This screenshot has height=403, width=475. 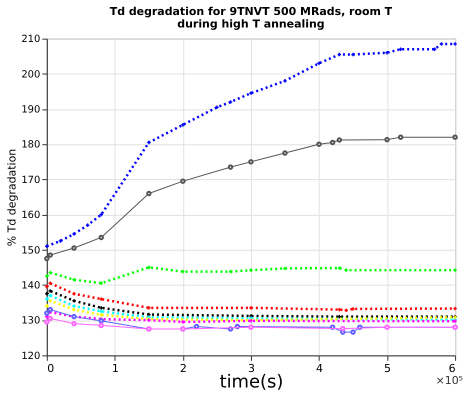 I want to click on x-tick-label: 5, so click(x=388, y=368).